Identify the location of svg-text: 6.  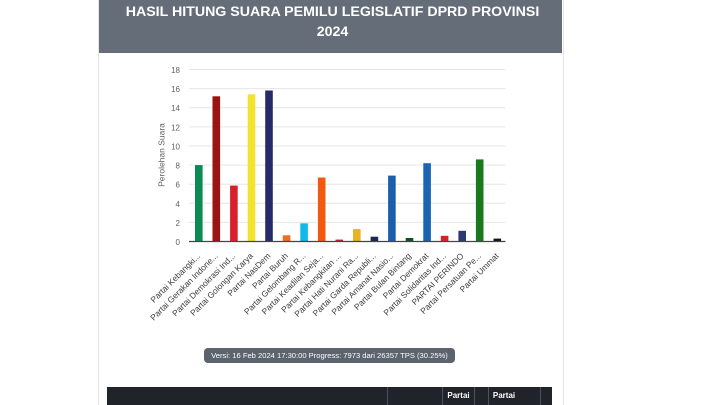
(178, 185).